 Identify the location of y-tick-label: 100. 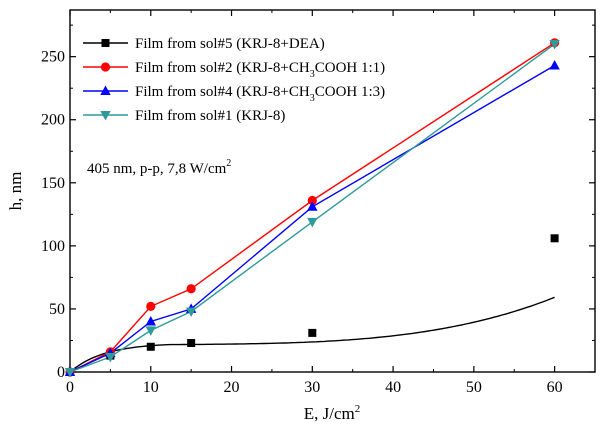
(53, 246).